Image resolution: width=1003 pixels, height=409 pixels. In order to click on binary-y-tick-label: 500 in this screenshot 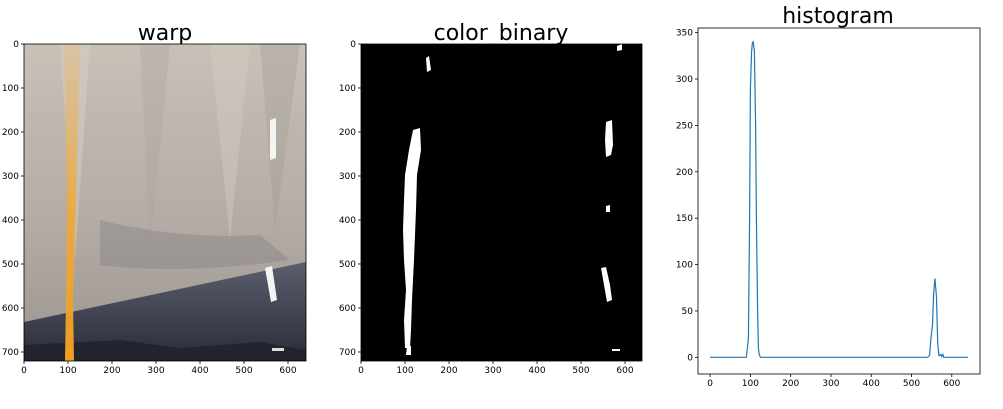, I will do `click(347, 265)`.